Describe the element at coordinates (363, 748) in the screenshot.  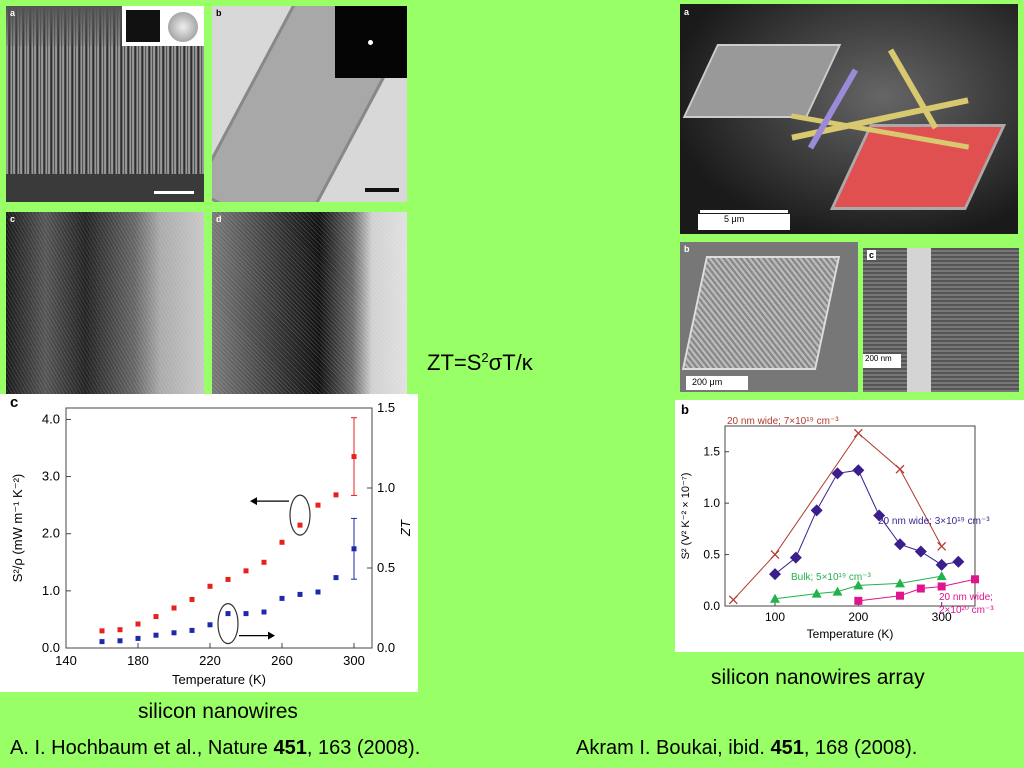
I see `reference-hochbaum-pages: , 163 (2008).` at that location.